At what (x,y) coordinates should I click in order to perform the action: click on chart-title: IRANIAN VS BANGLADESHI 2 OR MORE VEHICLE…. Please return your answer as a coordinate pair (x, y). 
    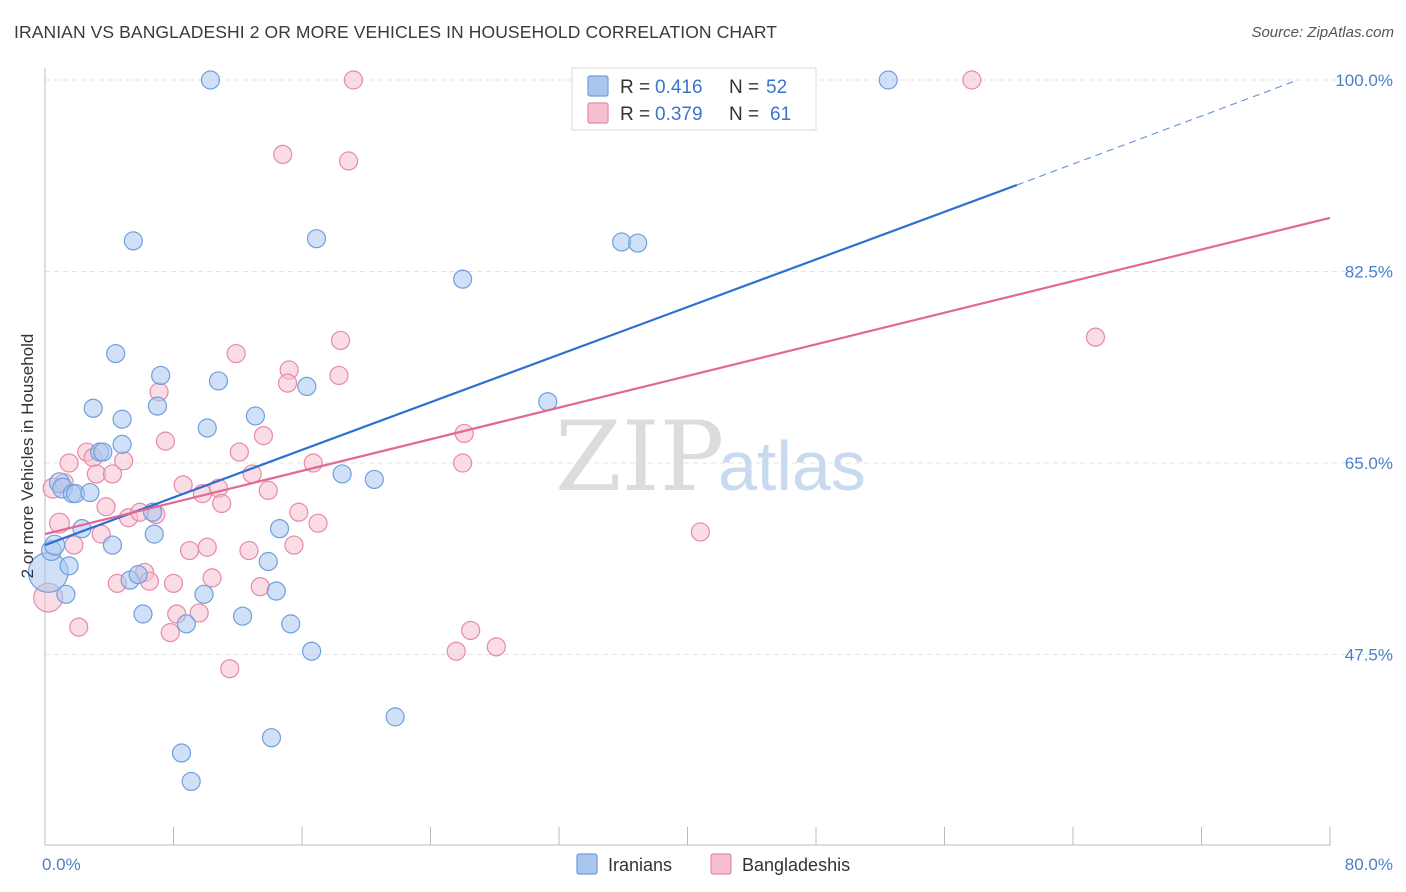
    Looking at the image, I should click on (396, 32).